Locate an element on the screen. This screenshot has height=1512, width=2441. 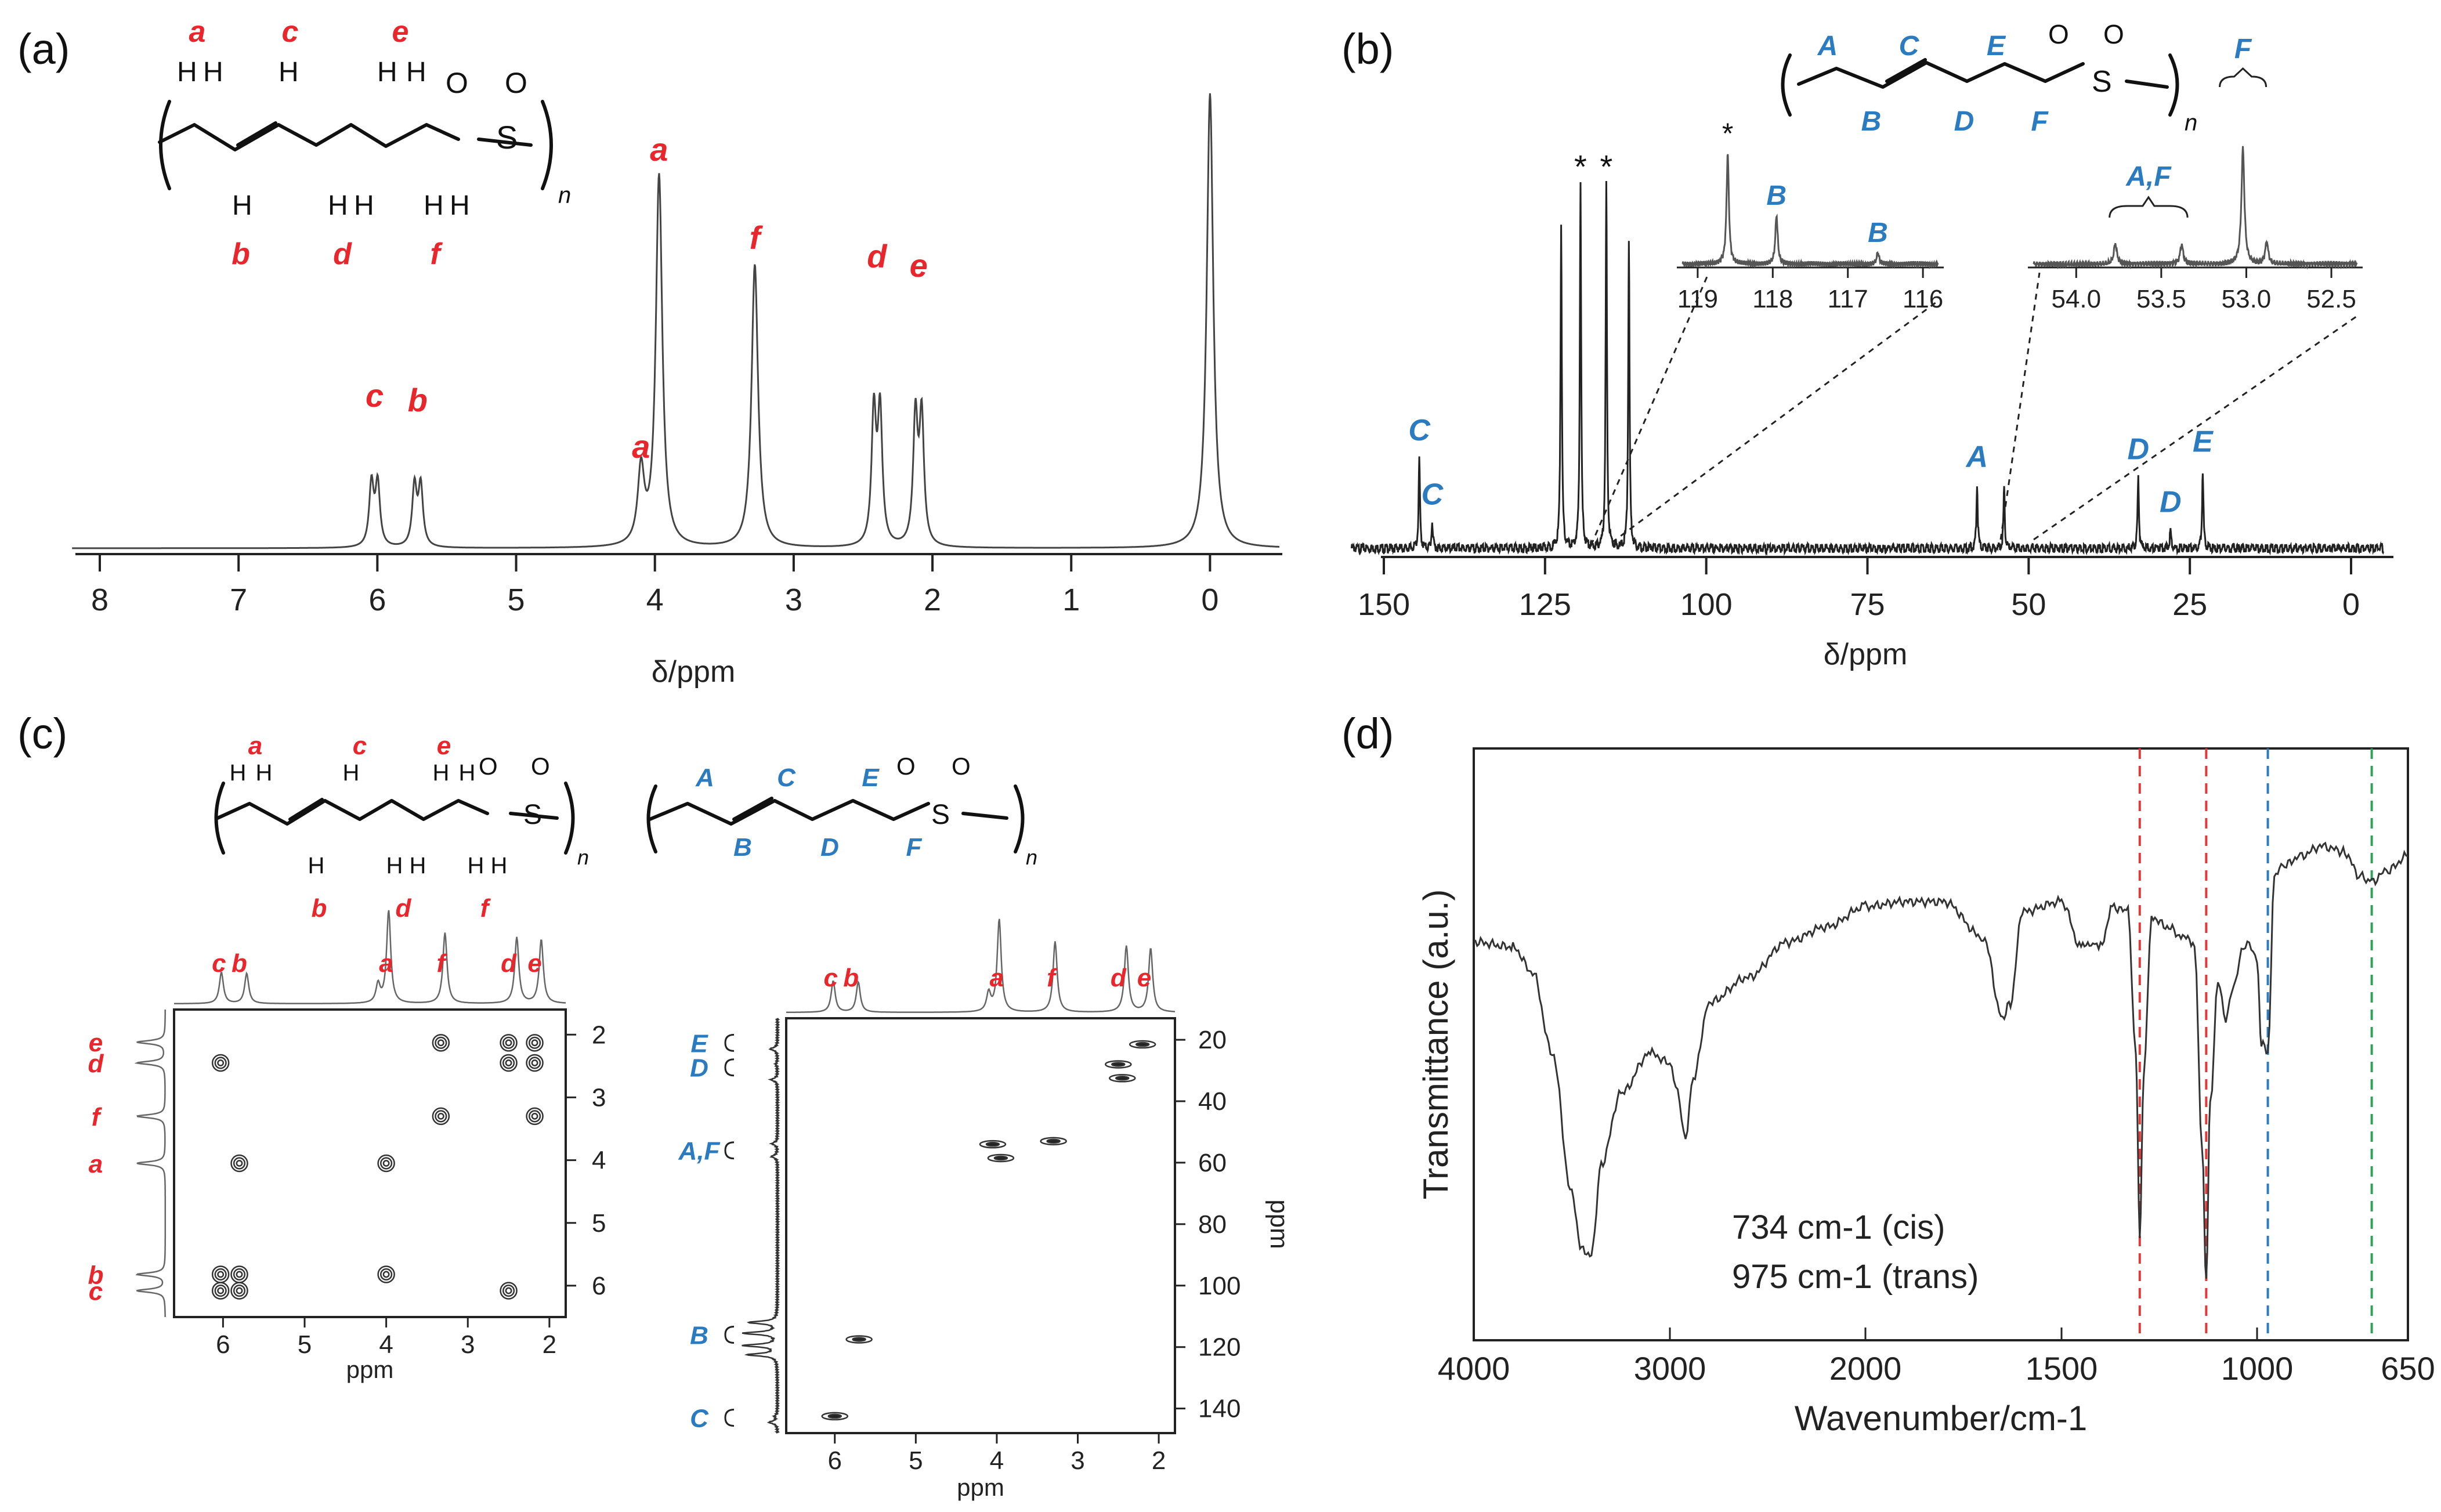
peak-label-e: e is located at coordinates (919, 265).